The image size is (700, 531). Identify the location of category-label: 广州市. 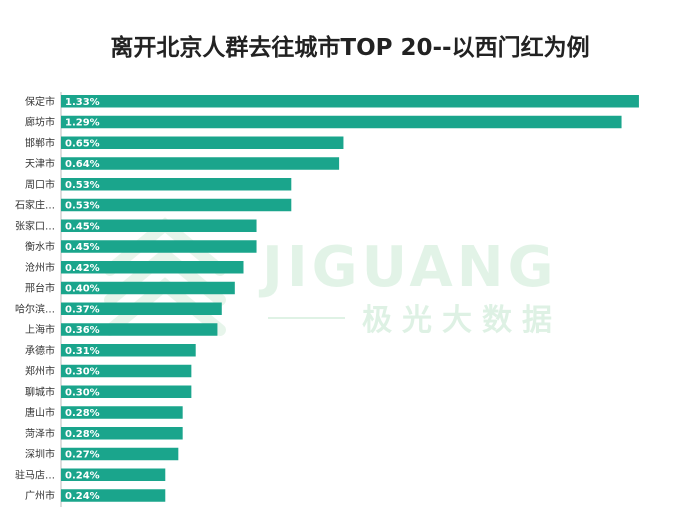
(40, 495).